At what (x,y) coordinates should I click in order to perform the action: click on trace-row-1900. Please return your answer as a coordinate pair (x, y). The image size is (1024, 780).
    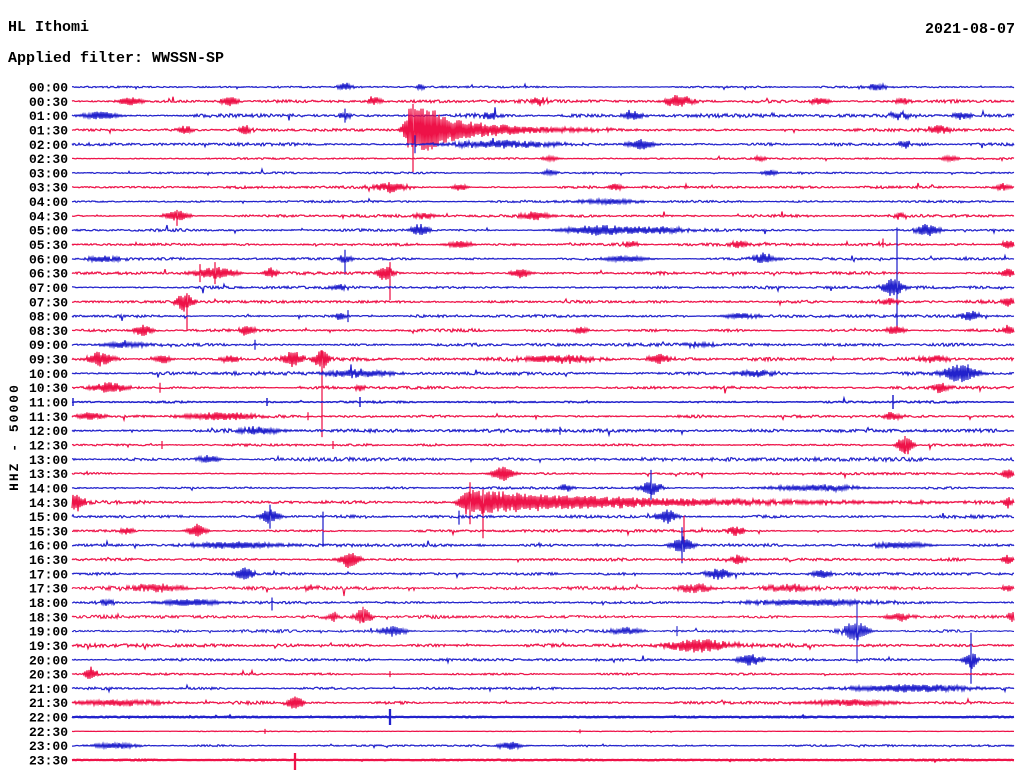
    Looking at the image, I should click on (542, 632).